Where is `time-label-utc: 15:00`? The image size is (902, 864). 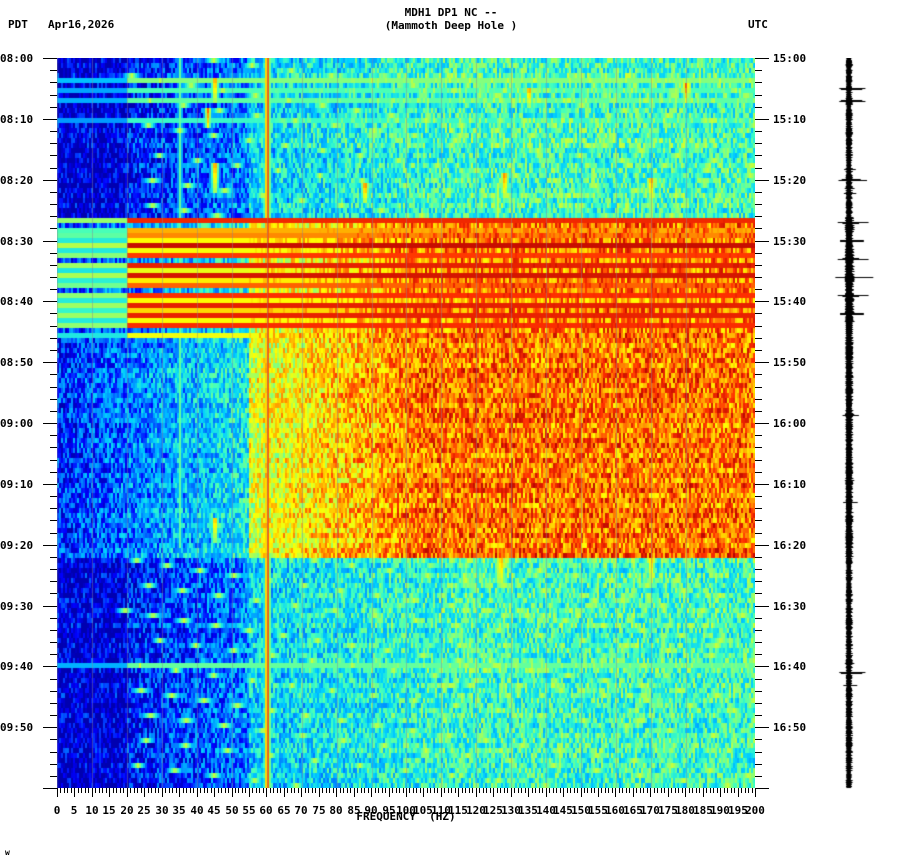 time-label-utc: 15:00 is located at coordinates (790, 58).